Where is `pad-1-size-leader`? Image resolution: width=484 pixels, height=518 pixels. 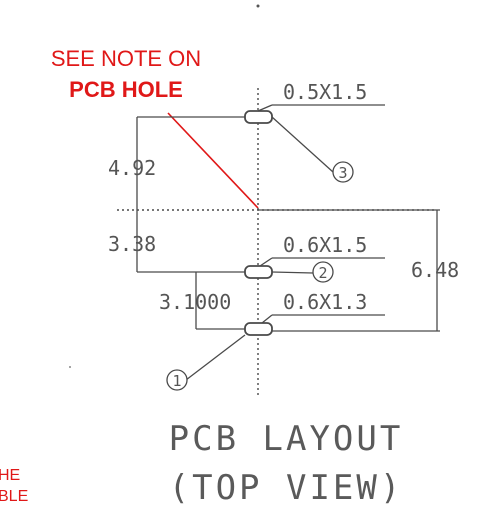 pad-1-size-leader is located at coordinates (267, 319).